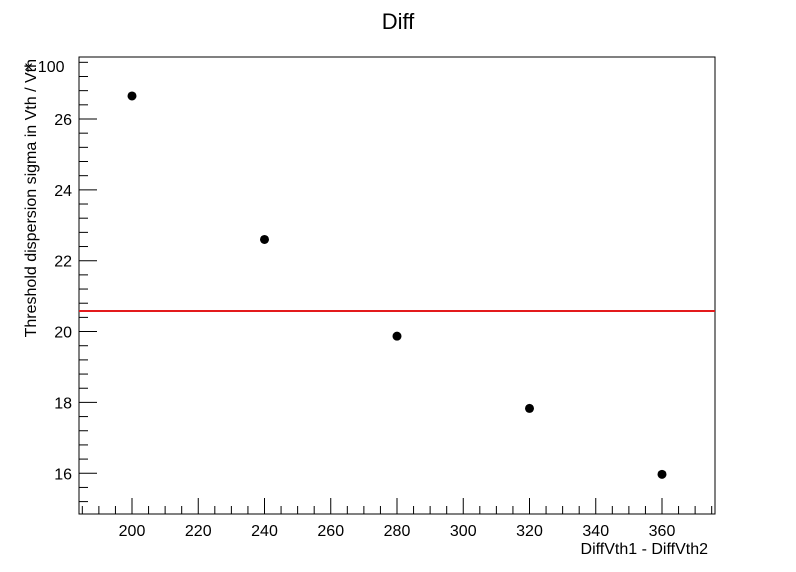 The height and width of the screenshot is (572, 796). What do you see at coordinates (645, 549) in the screenshot?
I see `x-axis-label: DiffVth1 - DiffVth2` at bounding box center [645, 549].